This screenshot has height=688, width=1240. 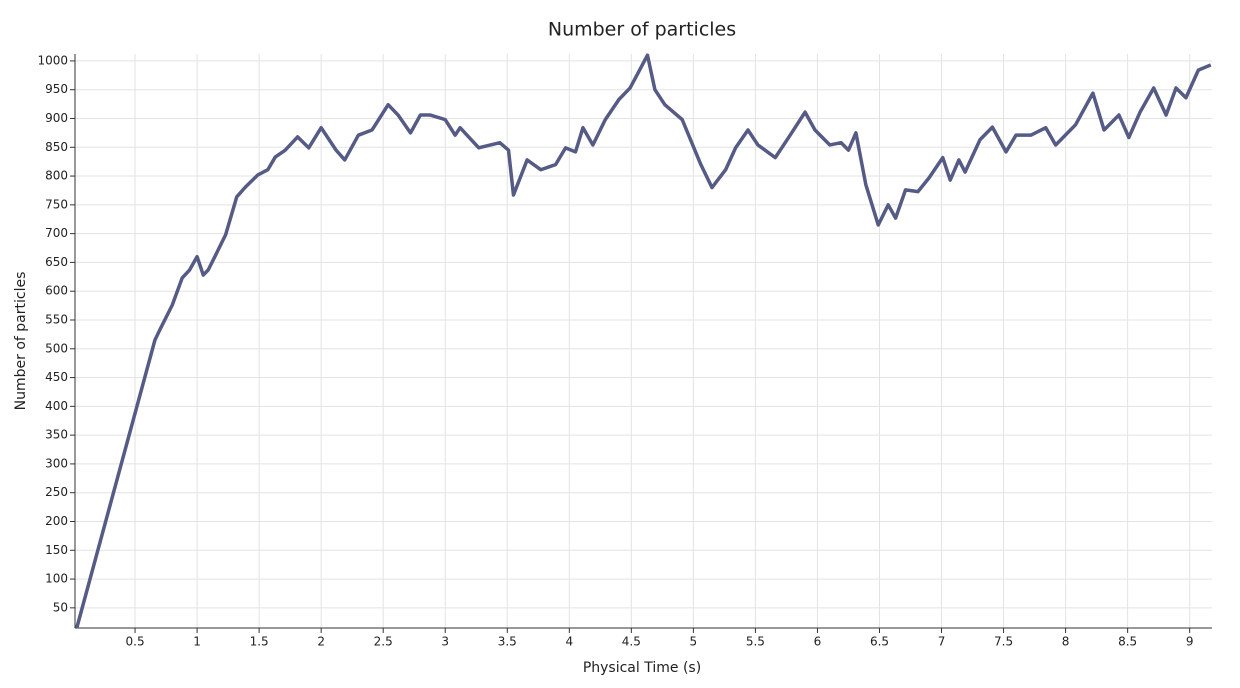 What do you see at coordinates (383, 642) in the screenshot?
I see `x-tick-label: 2.5` at bounding box center [383, 642].